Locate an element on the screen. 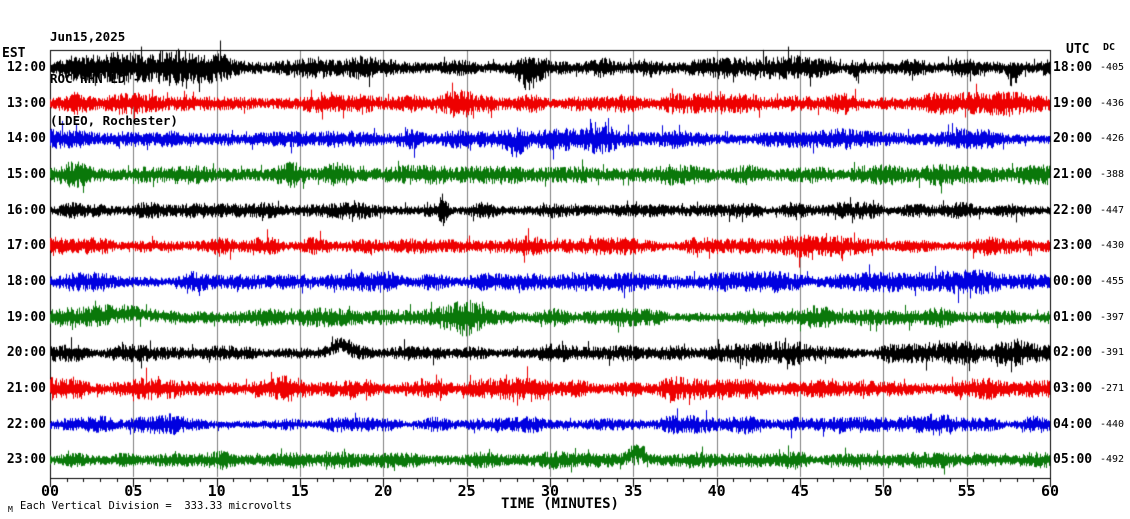 The image size is (1130, 519). dc-value: -405 is located at coordinates (1112, 67).